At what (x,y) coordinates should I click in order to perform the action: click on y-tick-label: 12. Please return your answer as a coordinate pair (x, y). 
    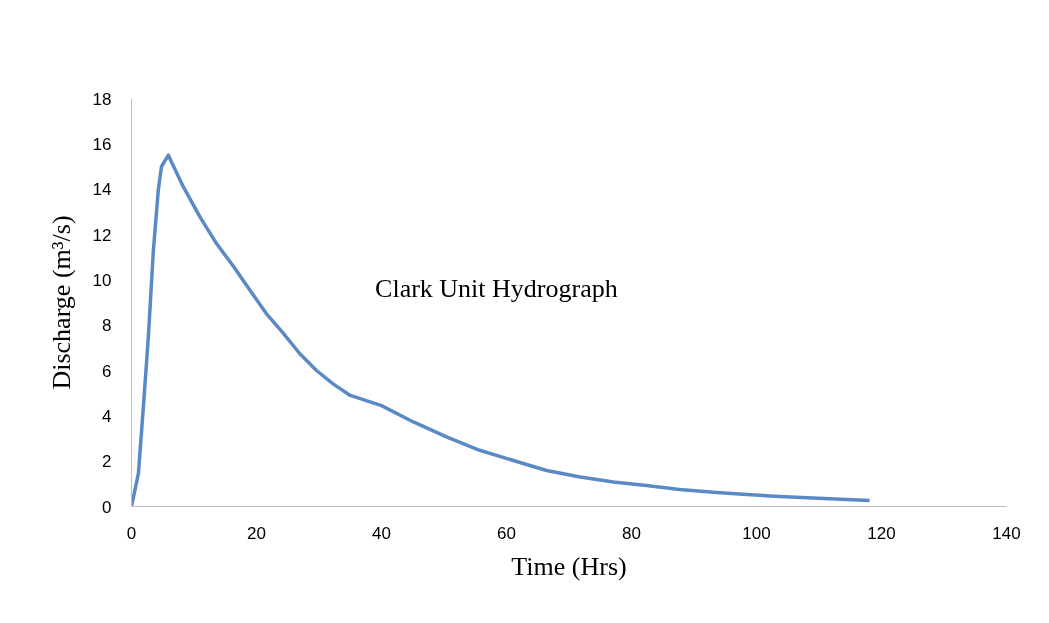
    Looking at the image, I should click on (102, 235).